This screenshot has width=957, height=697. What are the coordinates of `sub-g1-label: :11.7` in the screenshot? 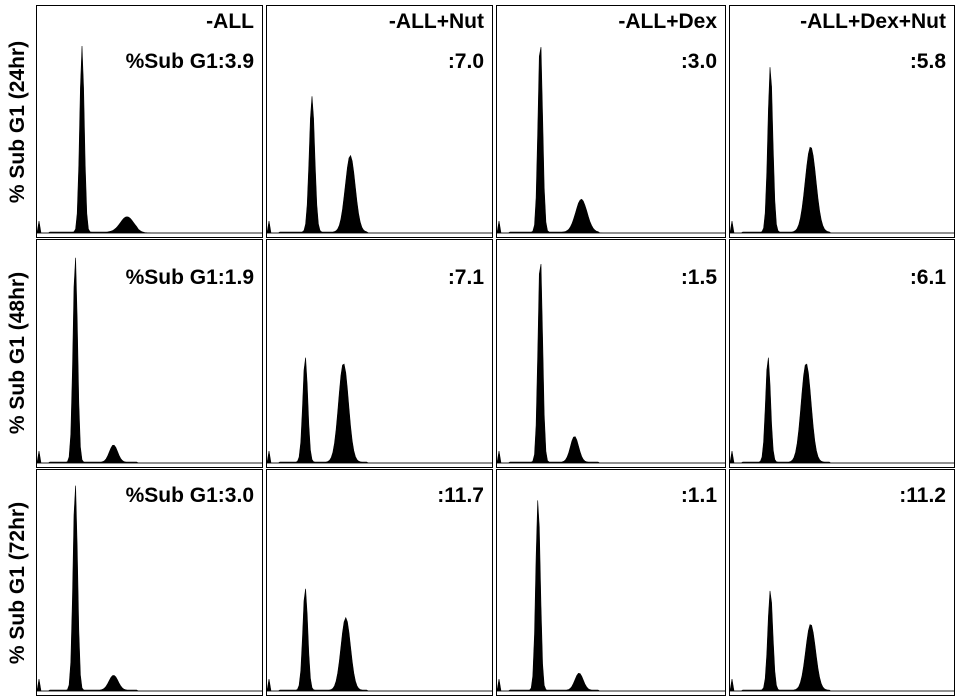 It's located at (460, 495).